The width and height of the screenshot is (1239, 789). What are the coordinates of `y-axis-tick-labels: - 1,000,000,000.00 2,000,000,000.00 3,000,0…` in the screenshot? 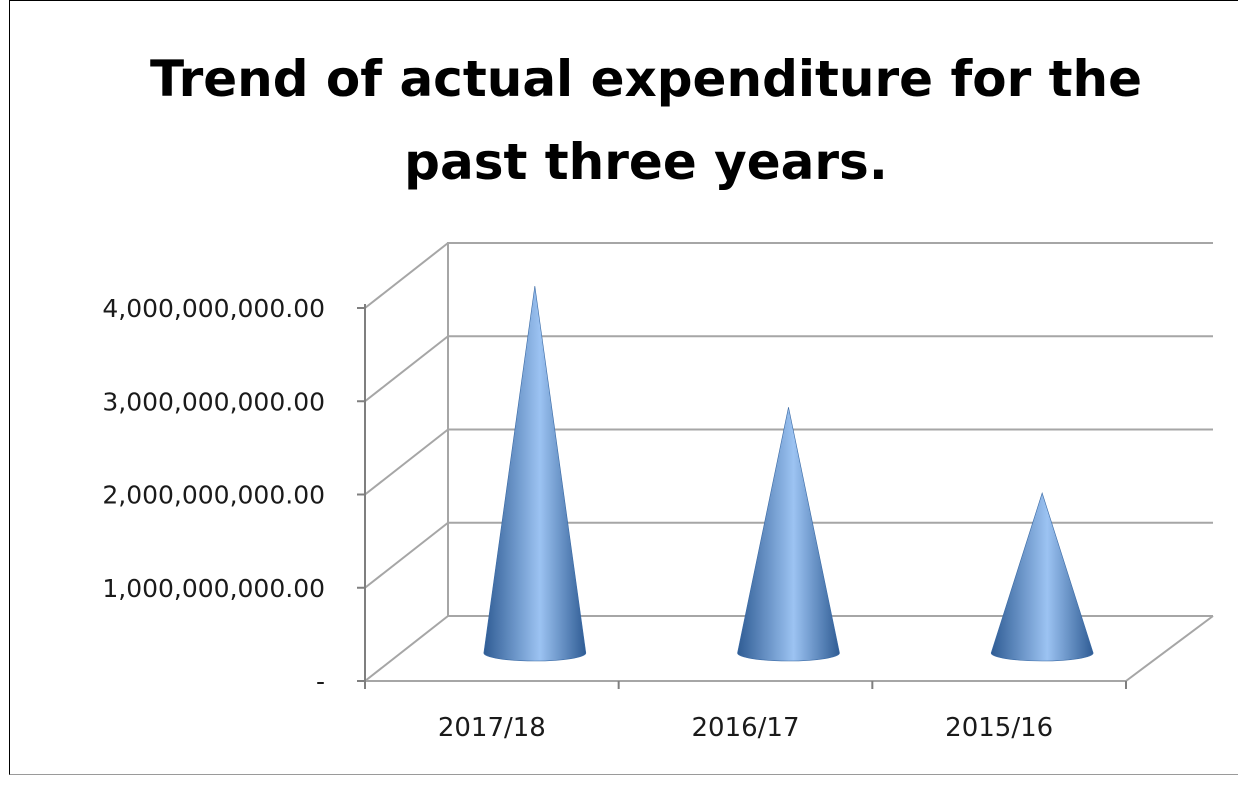 It's located at (213, 495).